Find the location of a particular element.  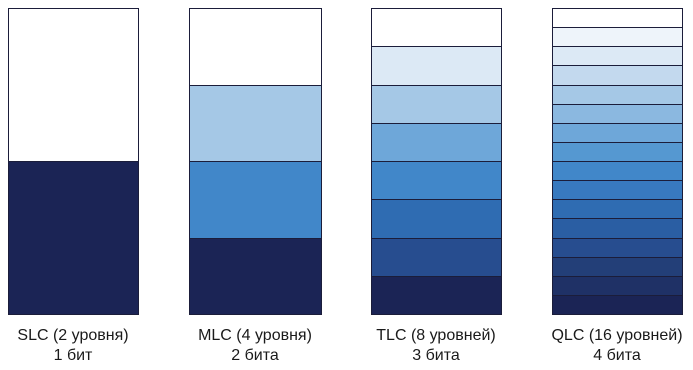

slc-bits: 1 бит is located at coordinates (73, 355).